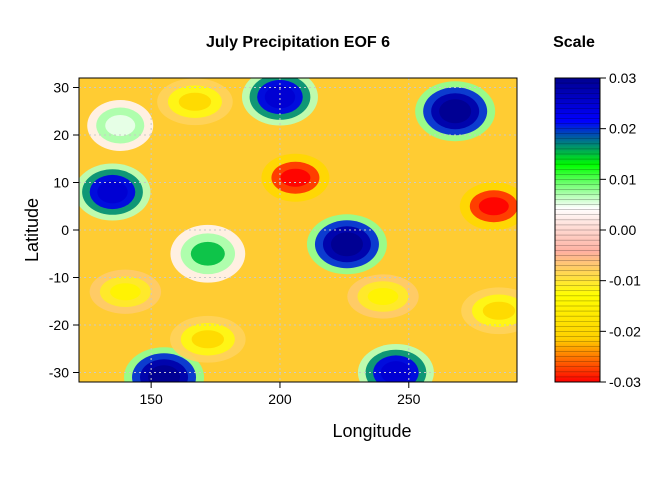  I want to click on x-tick-label: 150, so click(151, 399).